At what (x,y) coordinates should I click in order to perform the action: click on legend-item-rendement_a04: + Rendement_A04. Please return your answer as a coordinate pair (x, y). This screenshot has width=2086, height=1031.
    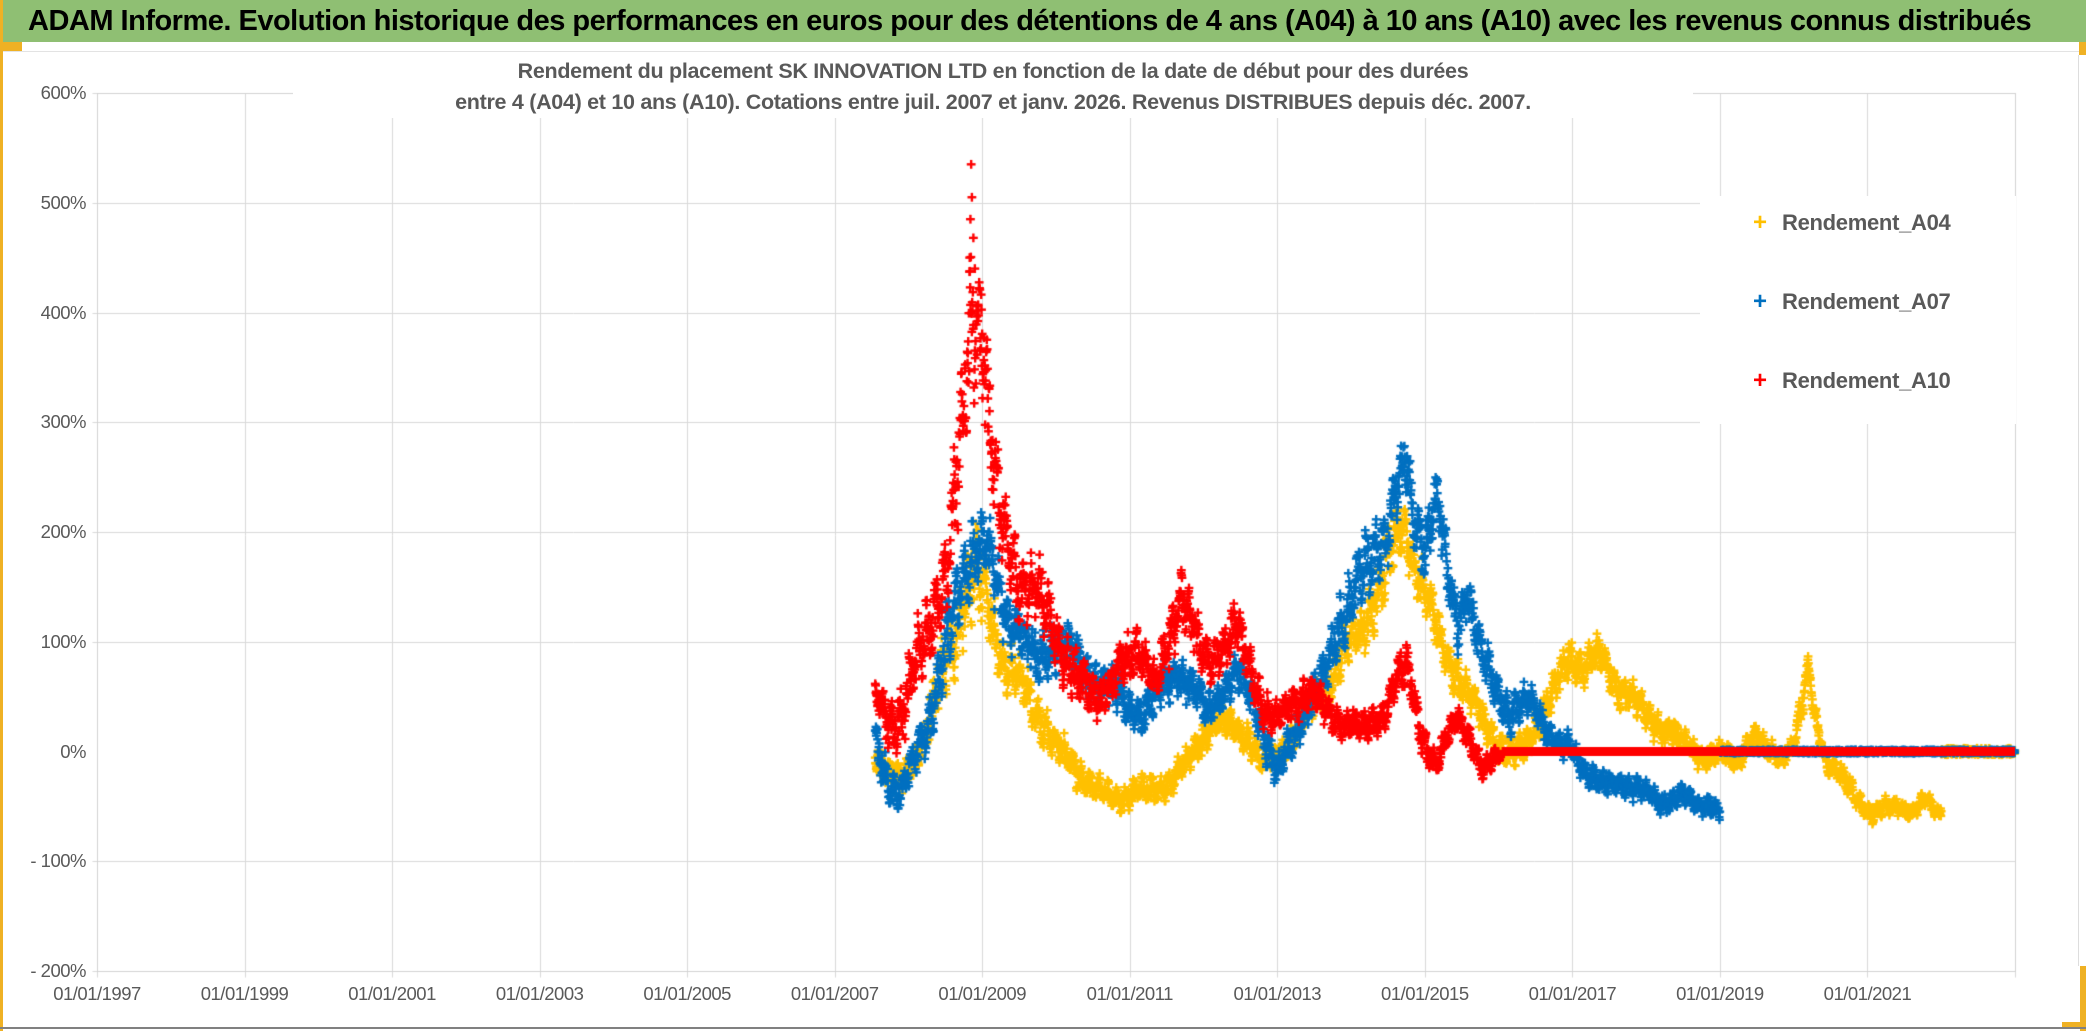
    Looking at the image, I should click on (1858, 222).